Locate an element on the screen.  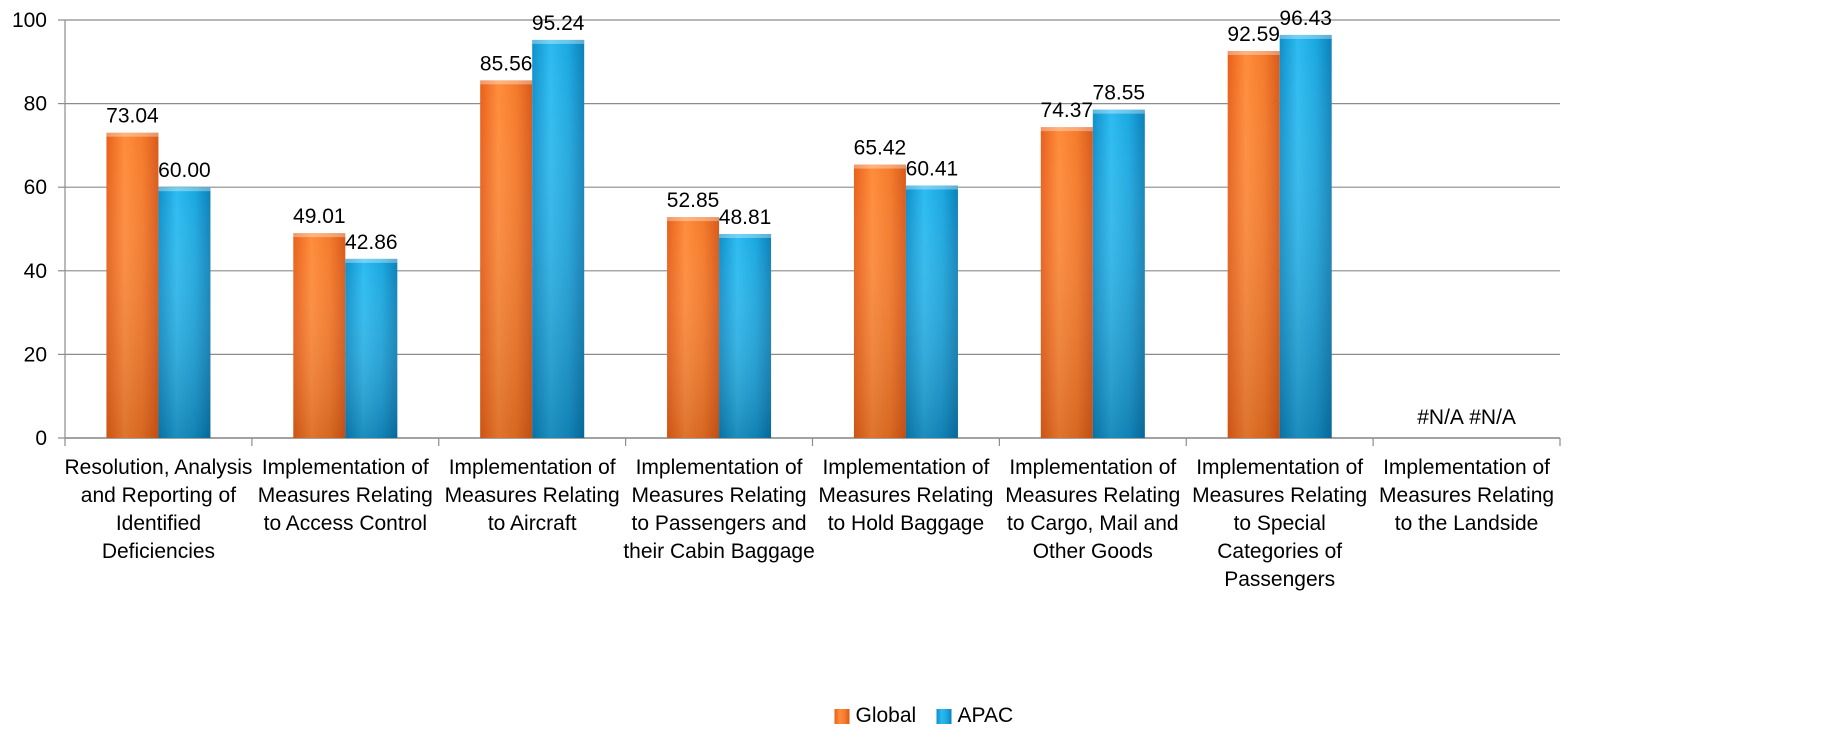
data-label: 65.42 is located at coordinates (880, 148).